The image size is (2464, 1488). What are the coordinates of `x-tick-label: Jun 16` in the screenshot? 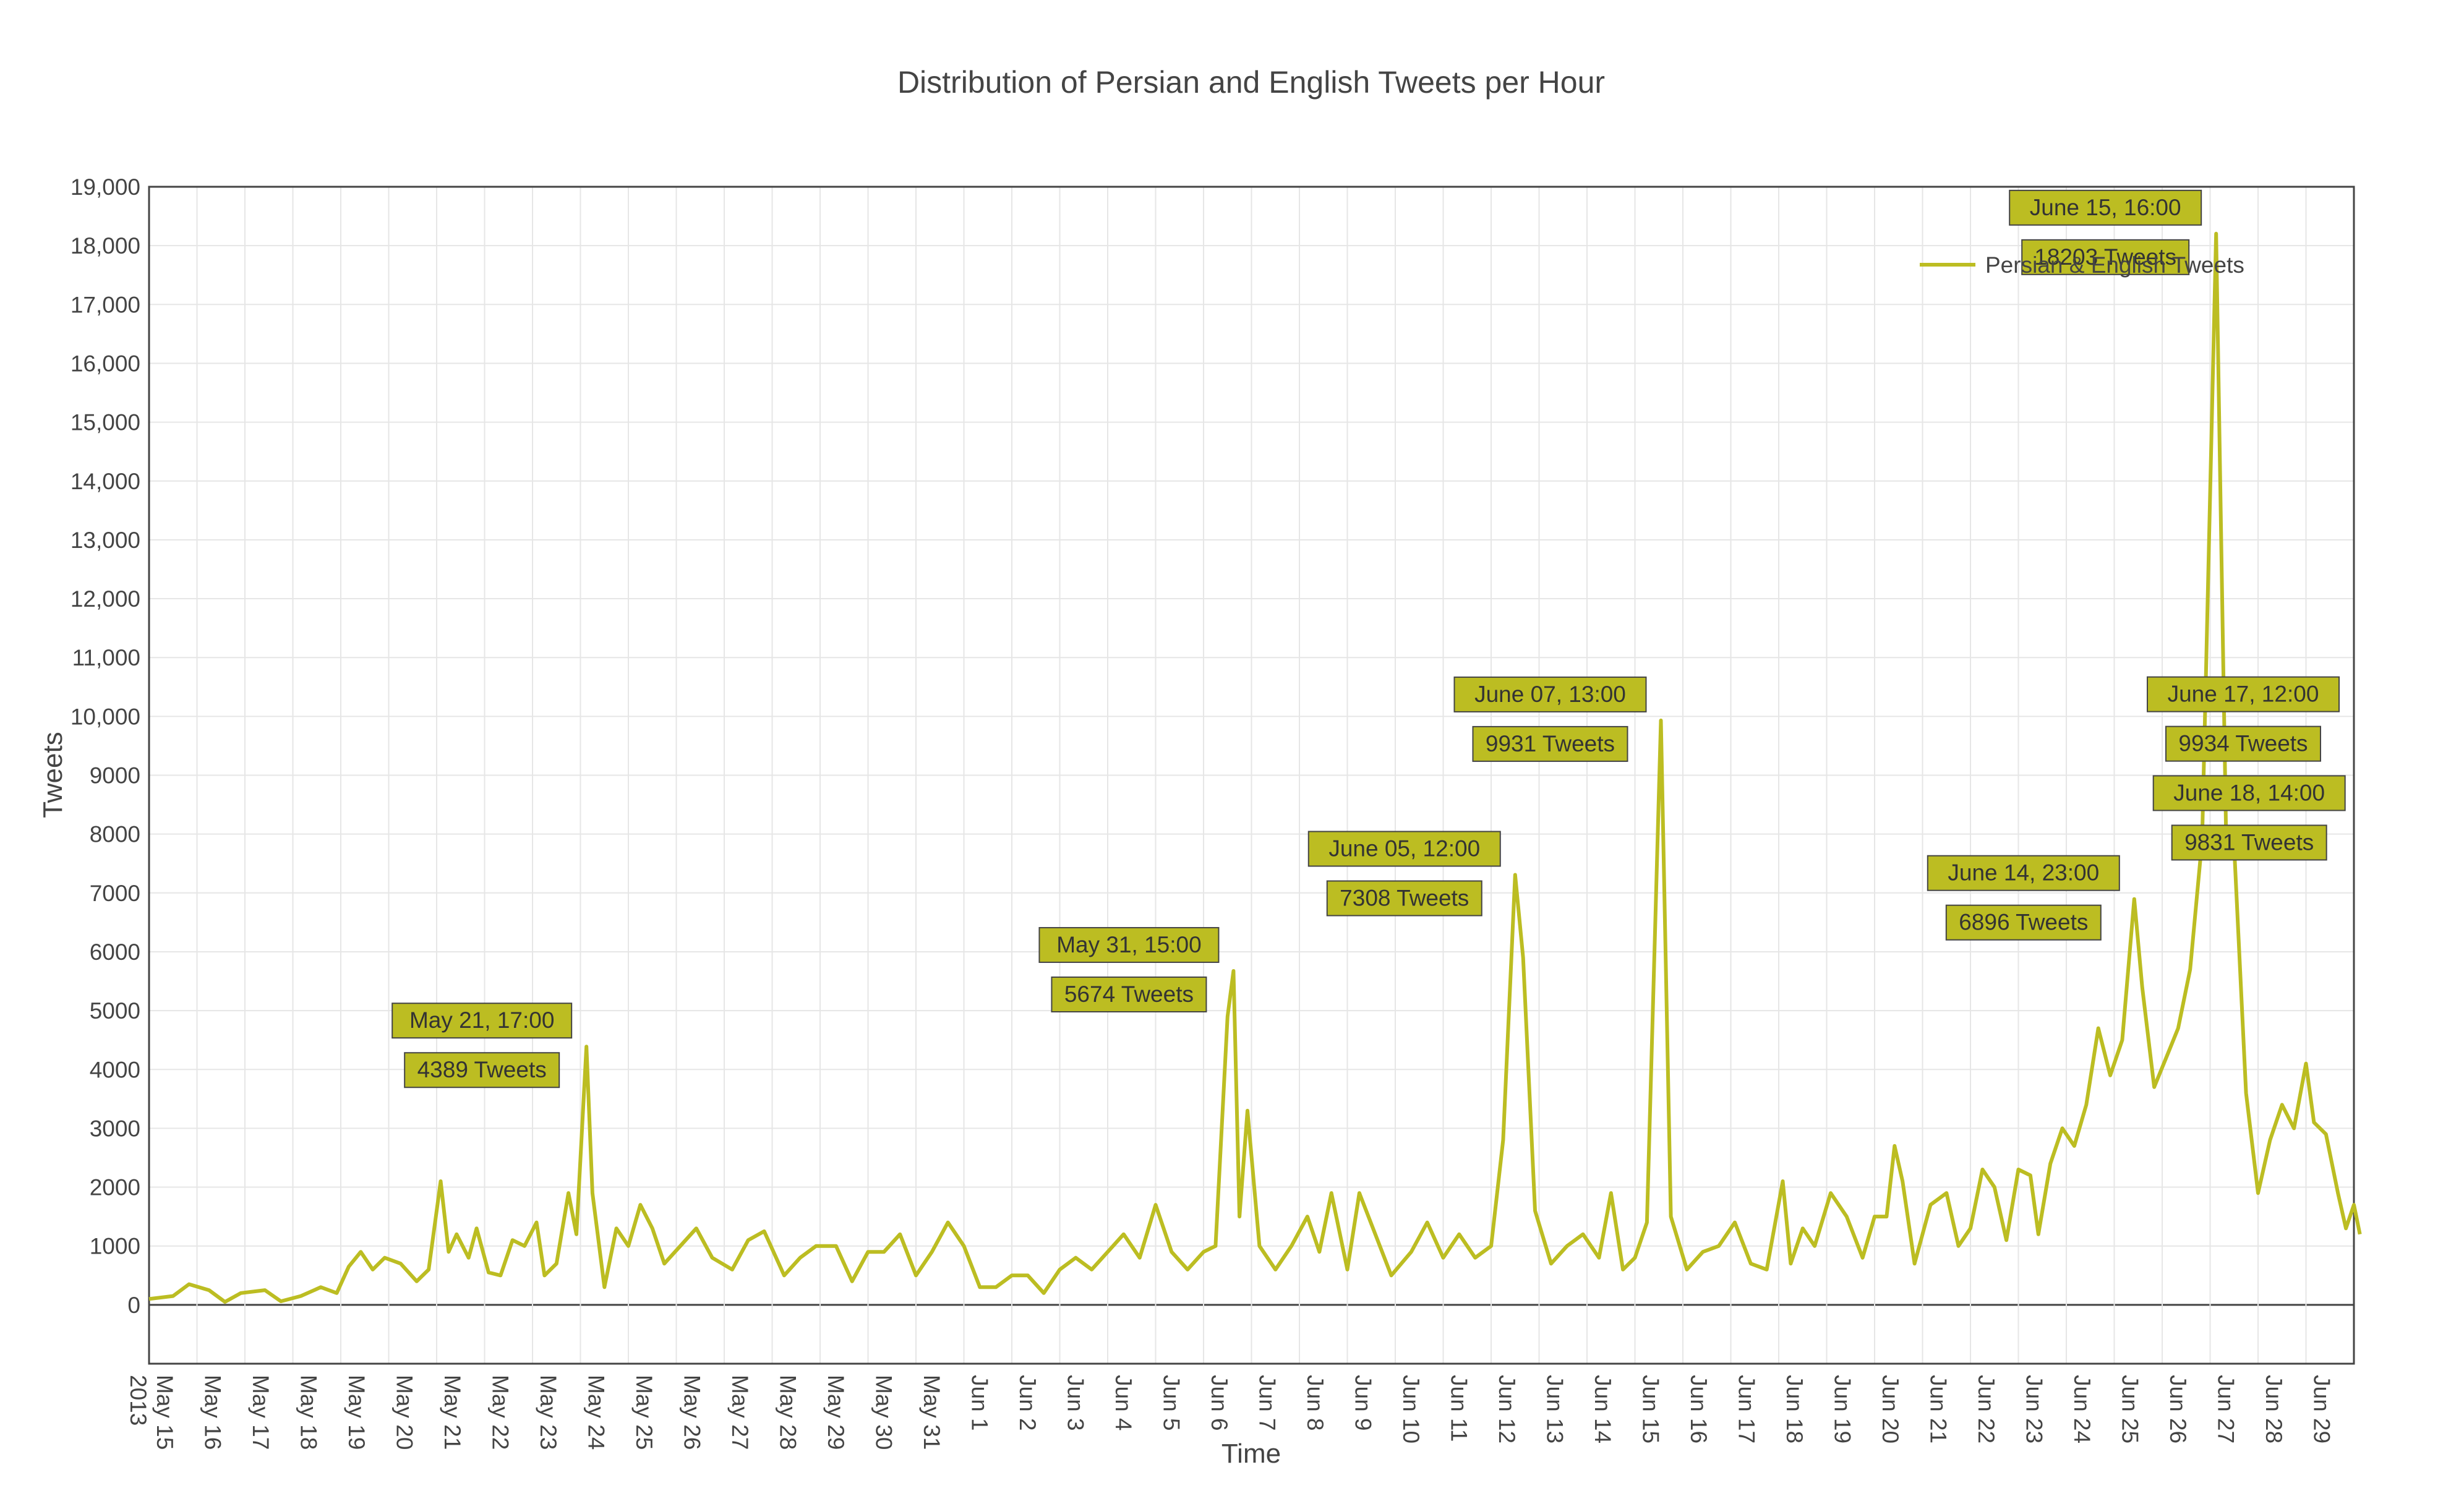 It's located at (1698, 1409).